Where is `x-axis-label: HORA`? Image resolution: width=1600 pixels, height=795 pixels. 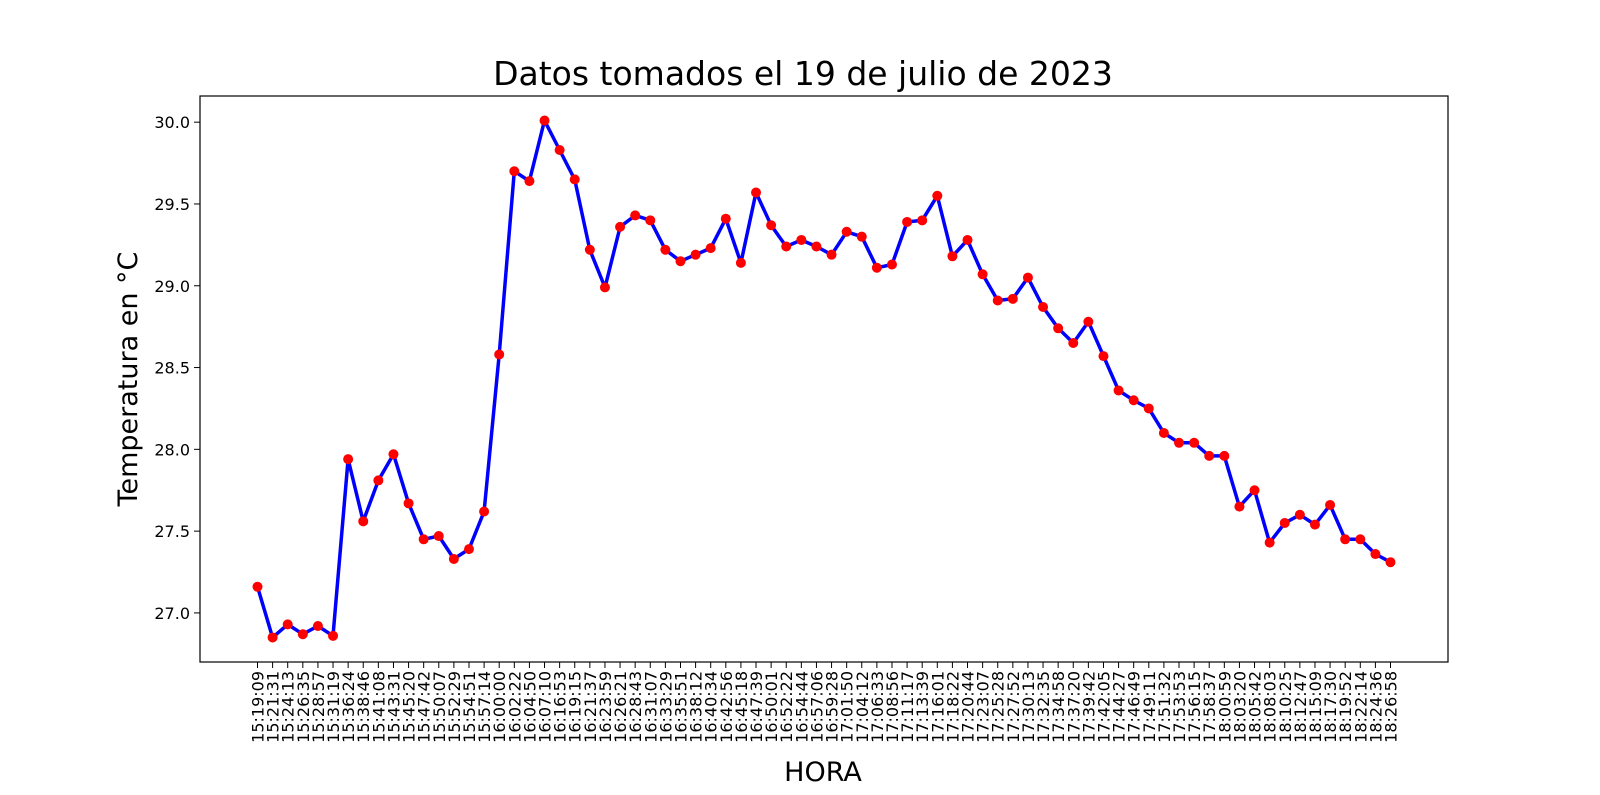
x-axis-label: HORA is located at coordinates (823, 772).